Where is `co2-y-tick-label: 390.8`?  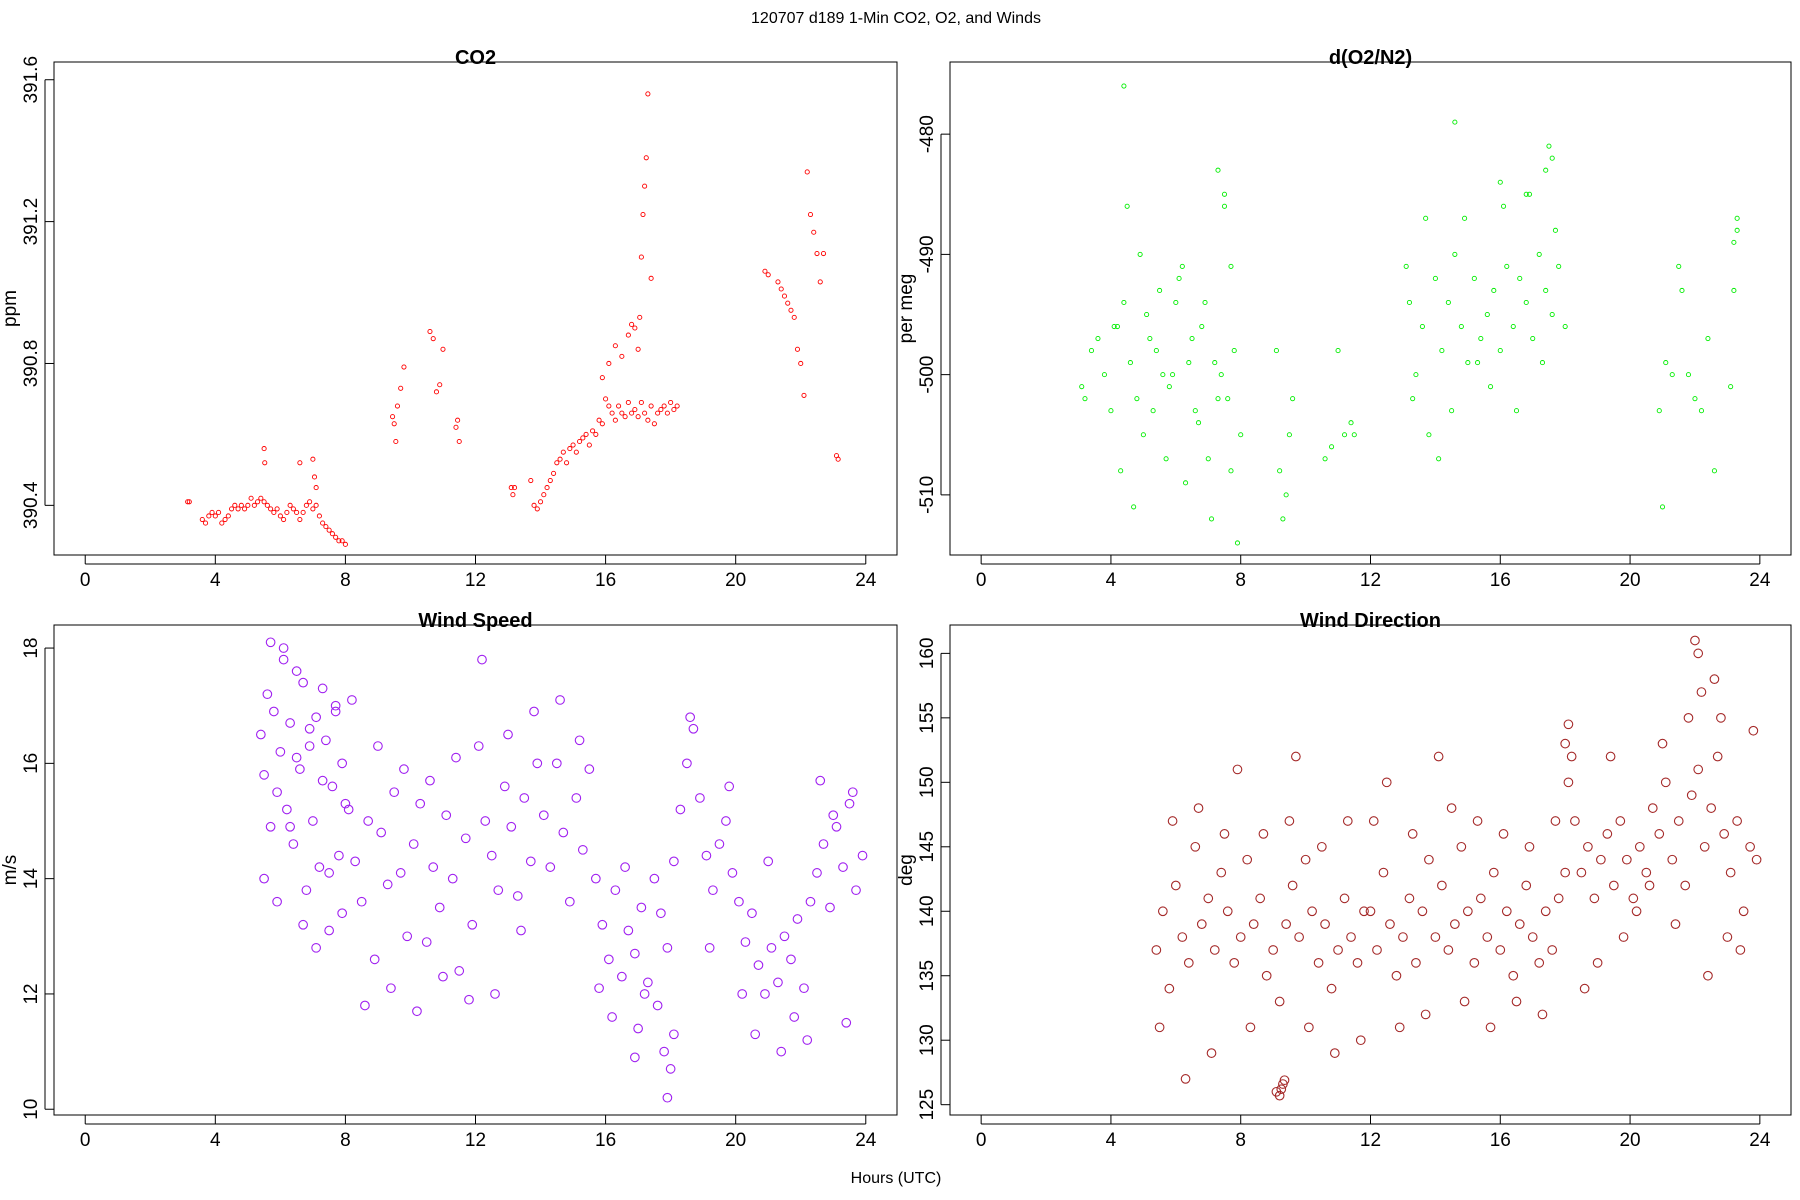
co2-y-tick-label: 390.8 is located at coordinates (31, 364).